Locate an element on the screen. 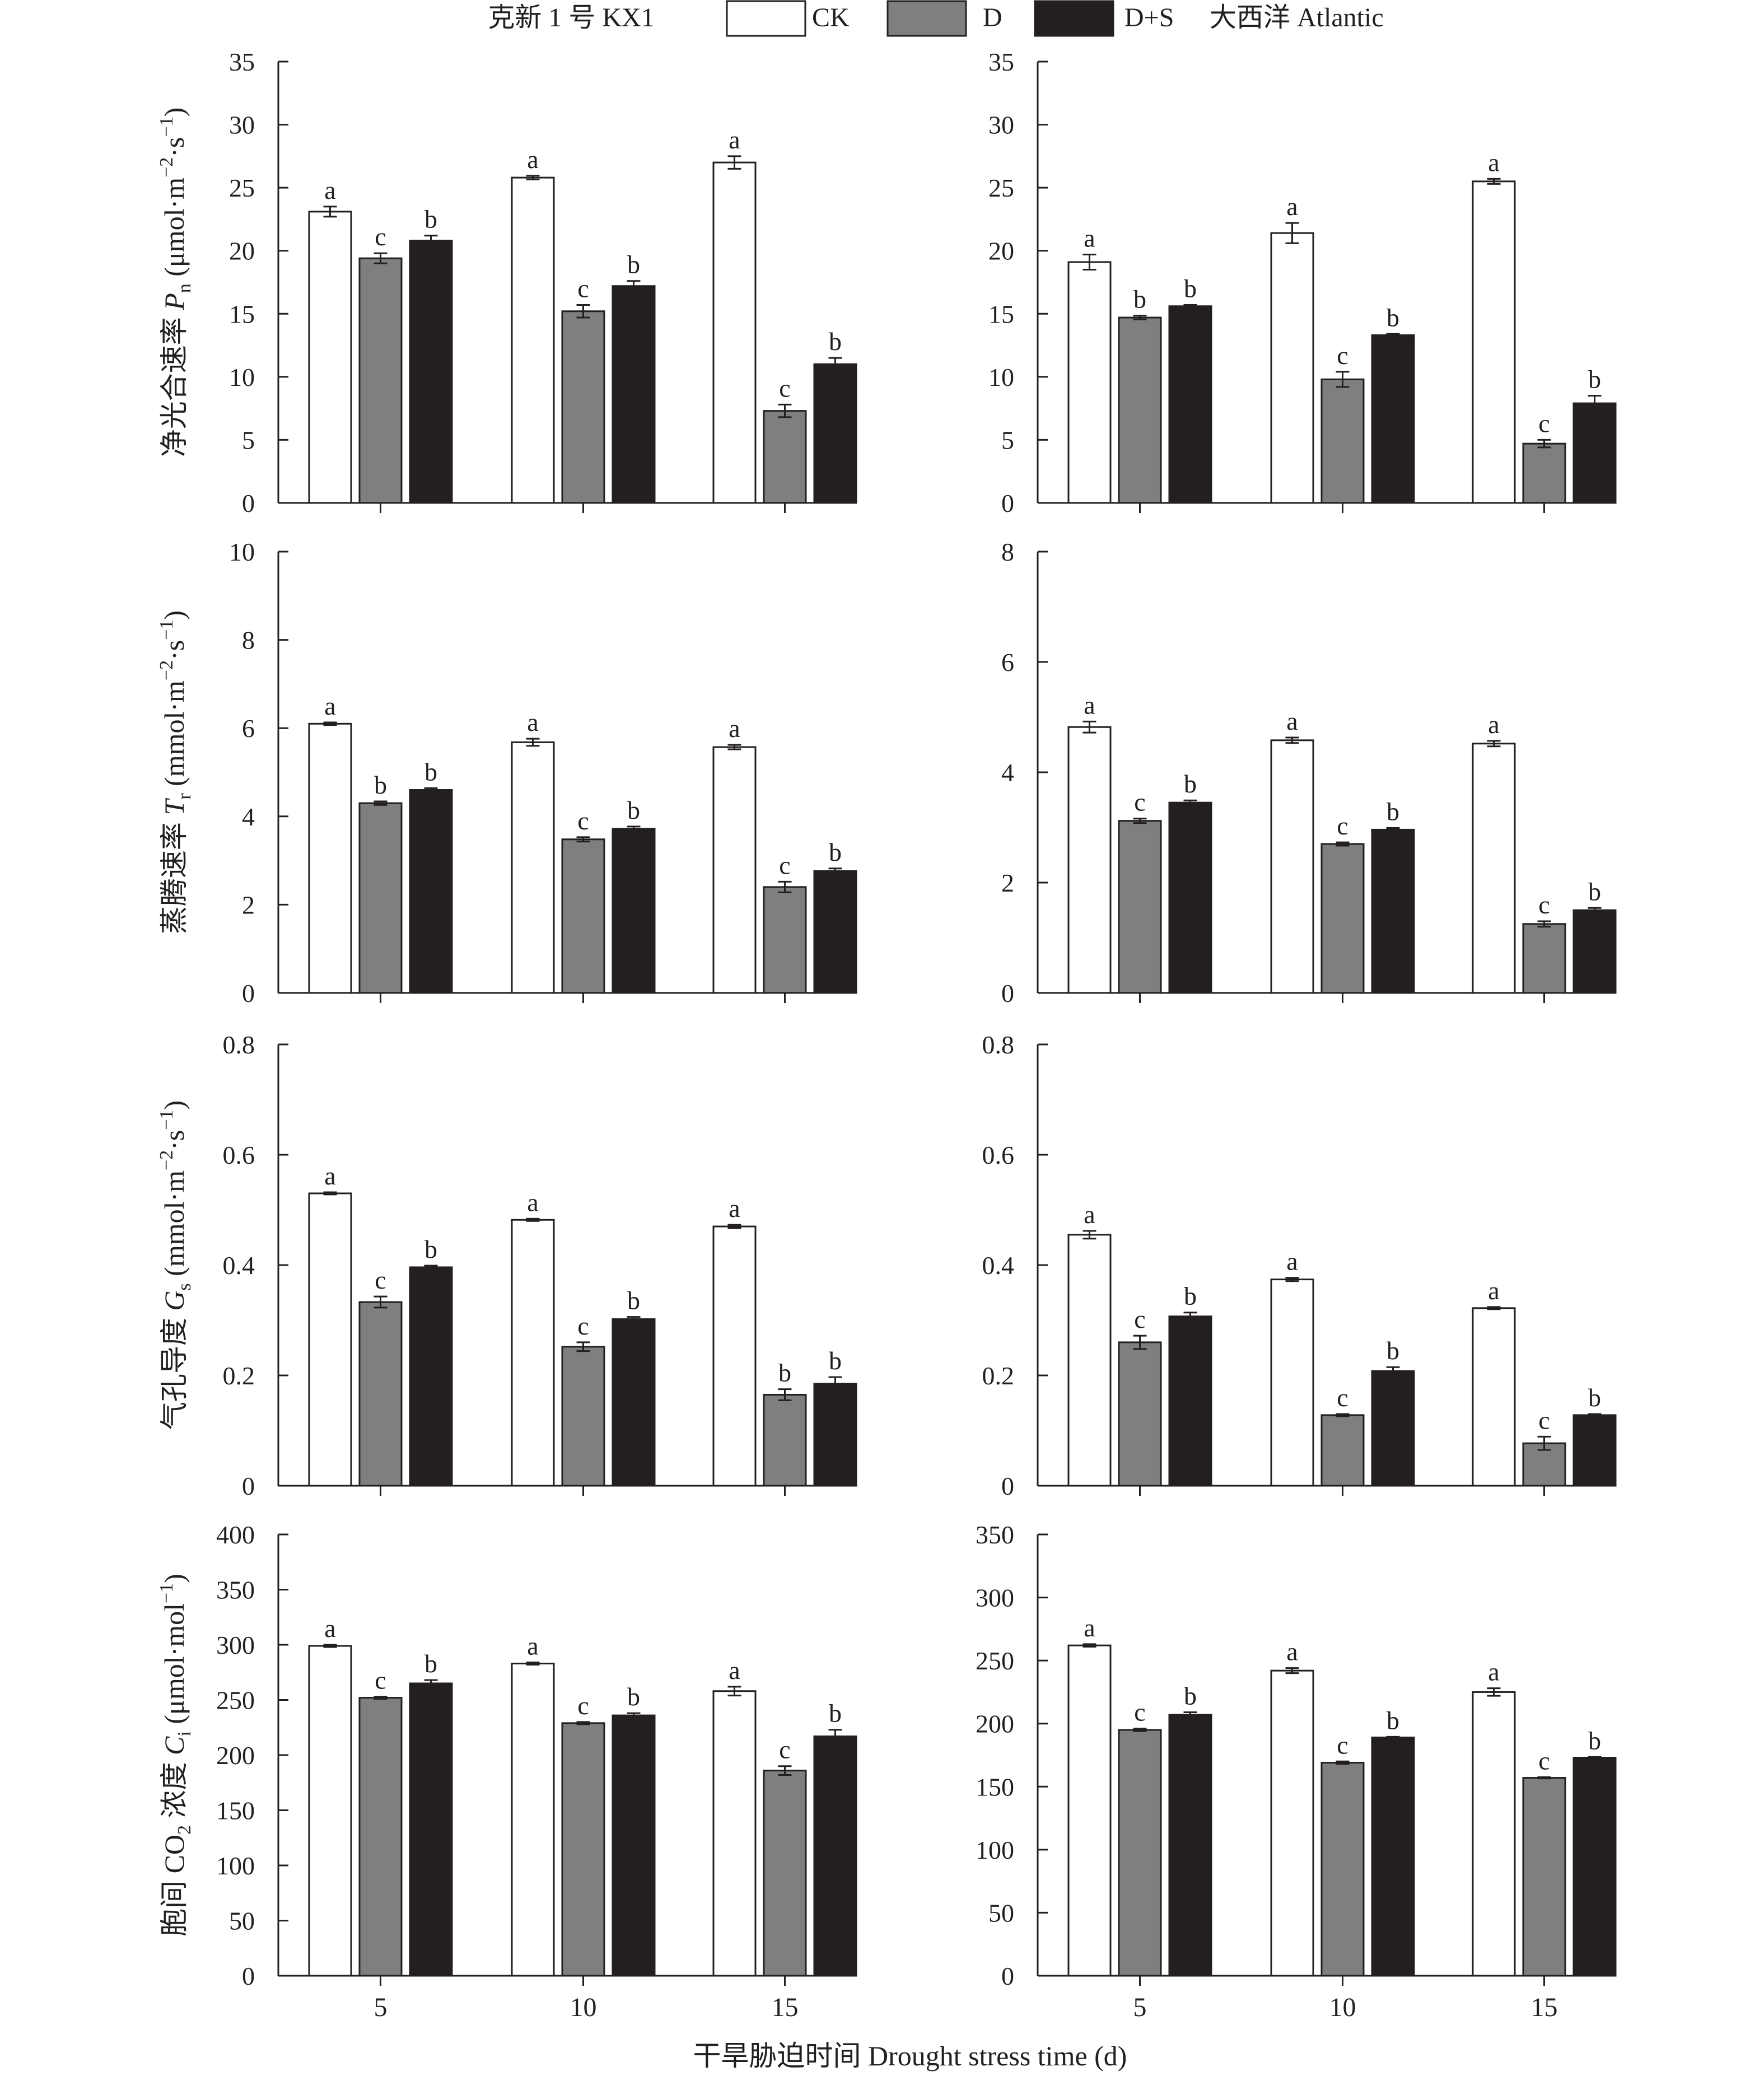 The image size is (1764, 2076). legend-label-ck: CK is located at coordinates (831, 17).